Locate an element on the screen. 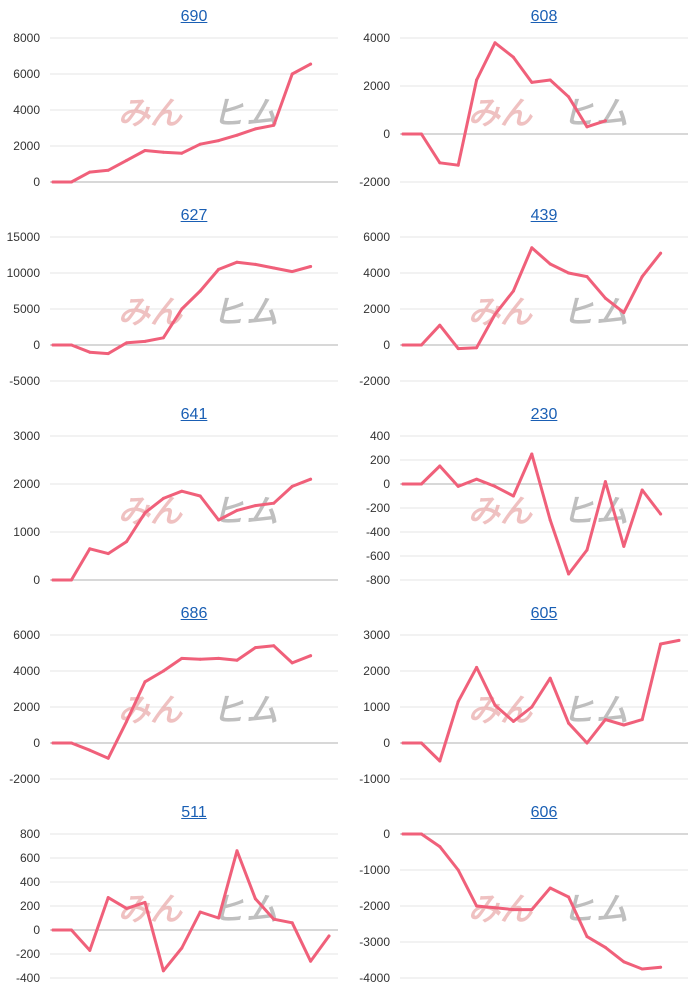  series-line is located at coordinates (541, 700).